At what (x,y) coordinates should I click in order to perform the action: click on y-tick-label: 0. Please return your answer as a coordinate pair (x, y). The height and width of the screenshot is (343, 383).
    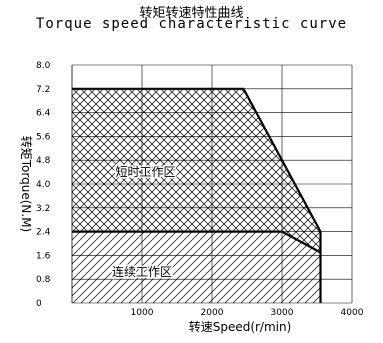
    Looking at the image, I should click on (39, 304).